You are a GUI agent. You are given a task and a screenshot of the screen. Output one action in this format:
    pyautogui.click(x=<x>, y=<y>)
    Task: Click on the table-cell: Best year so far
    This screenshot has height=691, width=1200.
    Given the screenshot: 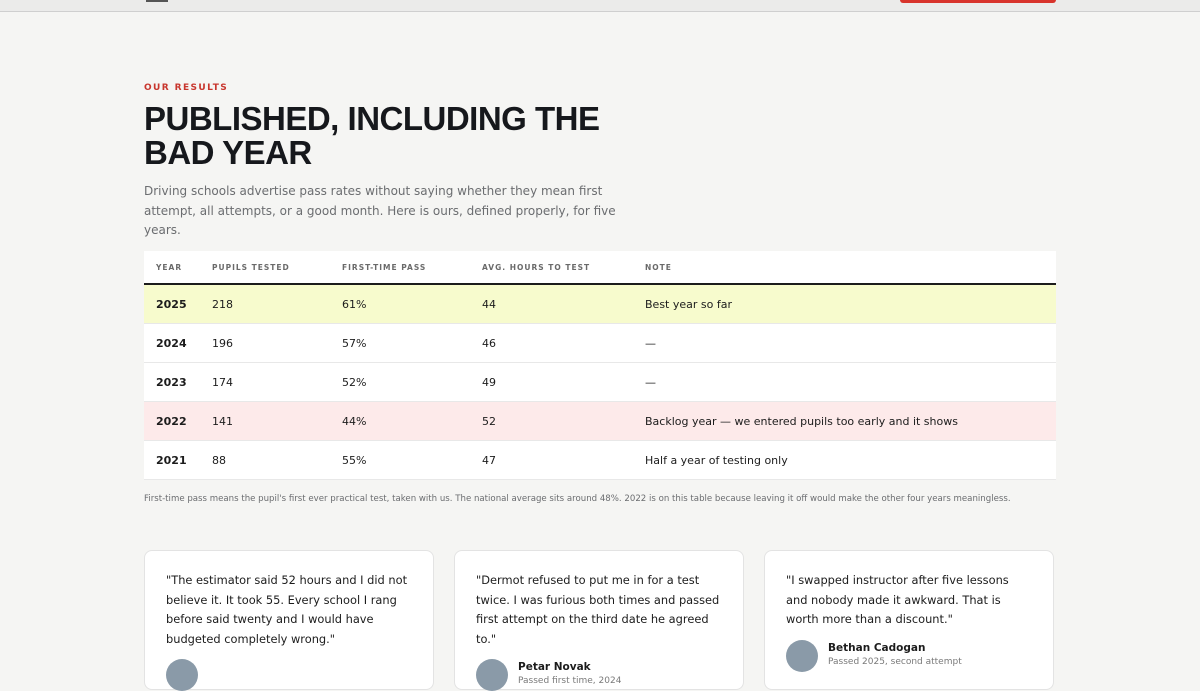 What is the action you would take?
    pyautogui.click(x=850, y=304)
    